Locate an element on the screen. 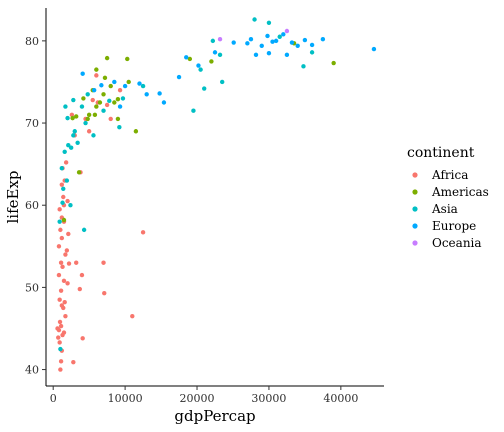 This screenshot has height=432, width=504. legend-label-europe: Europe is located at coordinates (454, 226).